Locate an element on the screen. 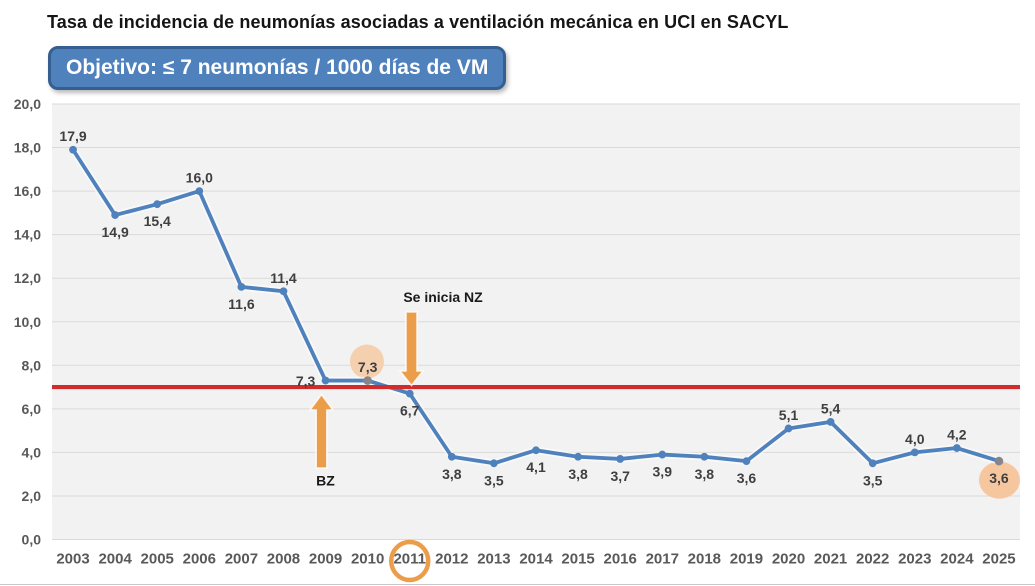 The height and width of the screenshot is (586, 1035). x-tick-label: 2010 is located at coordinates (367, 559).